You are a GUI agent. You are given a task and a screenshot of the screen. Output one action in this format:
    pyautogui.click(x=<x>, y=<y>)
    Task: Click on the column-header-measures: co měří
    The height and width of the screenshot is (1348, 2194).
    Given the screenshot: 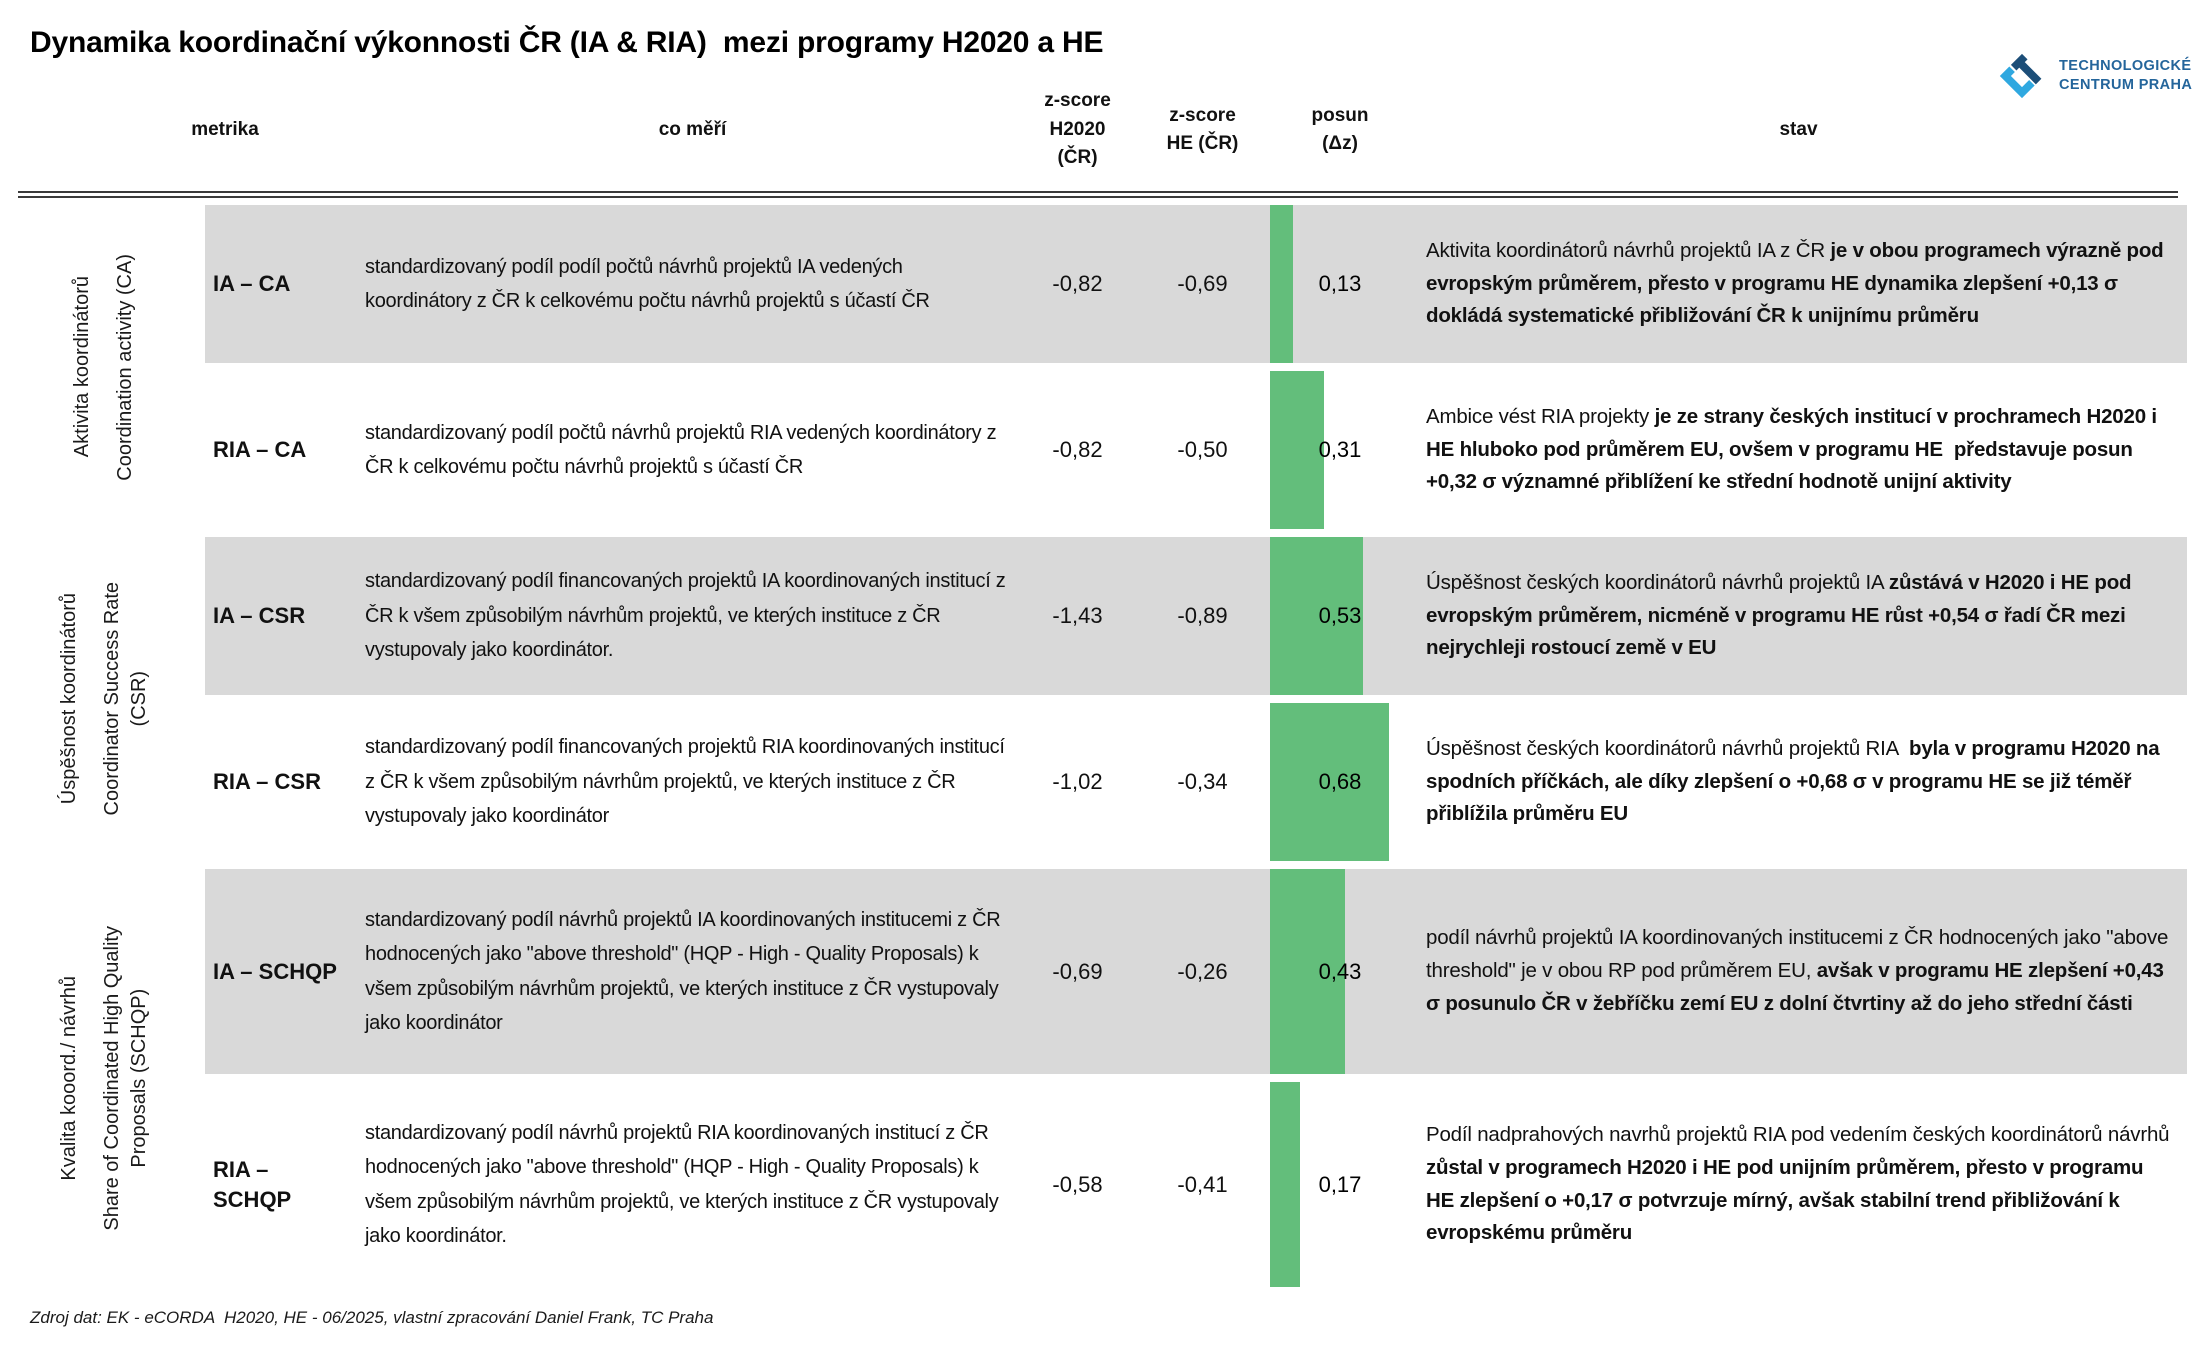 What is the action you would take?
    pyautogui.click(x=692, y=129)
    